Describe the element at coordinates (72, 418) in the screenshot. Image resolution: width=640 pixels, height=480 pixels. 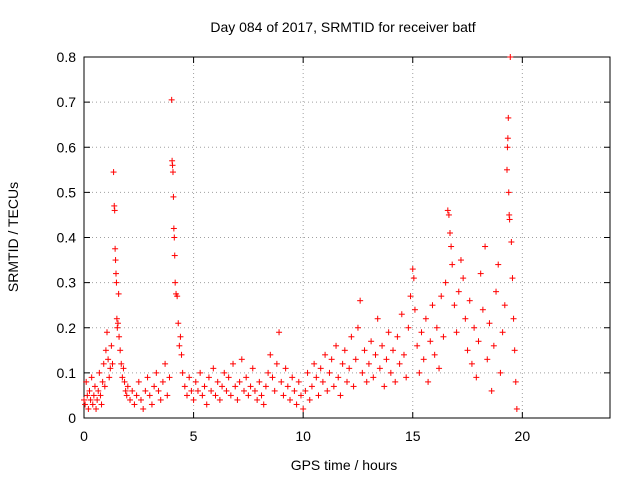
I see `y-tick-label: 0` at that location.